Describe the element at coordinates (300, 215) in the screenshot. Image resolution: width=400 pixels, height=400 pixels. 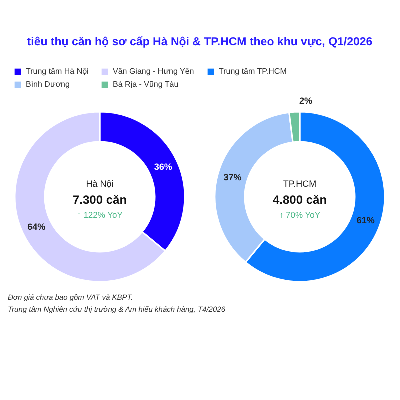
I see `text: ↑ 70% YoY` at that location.